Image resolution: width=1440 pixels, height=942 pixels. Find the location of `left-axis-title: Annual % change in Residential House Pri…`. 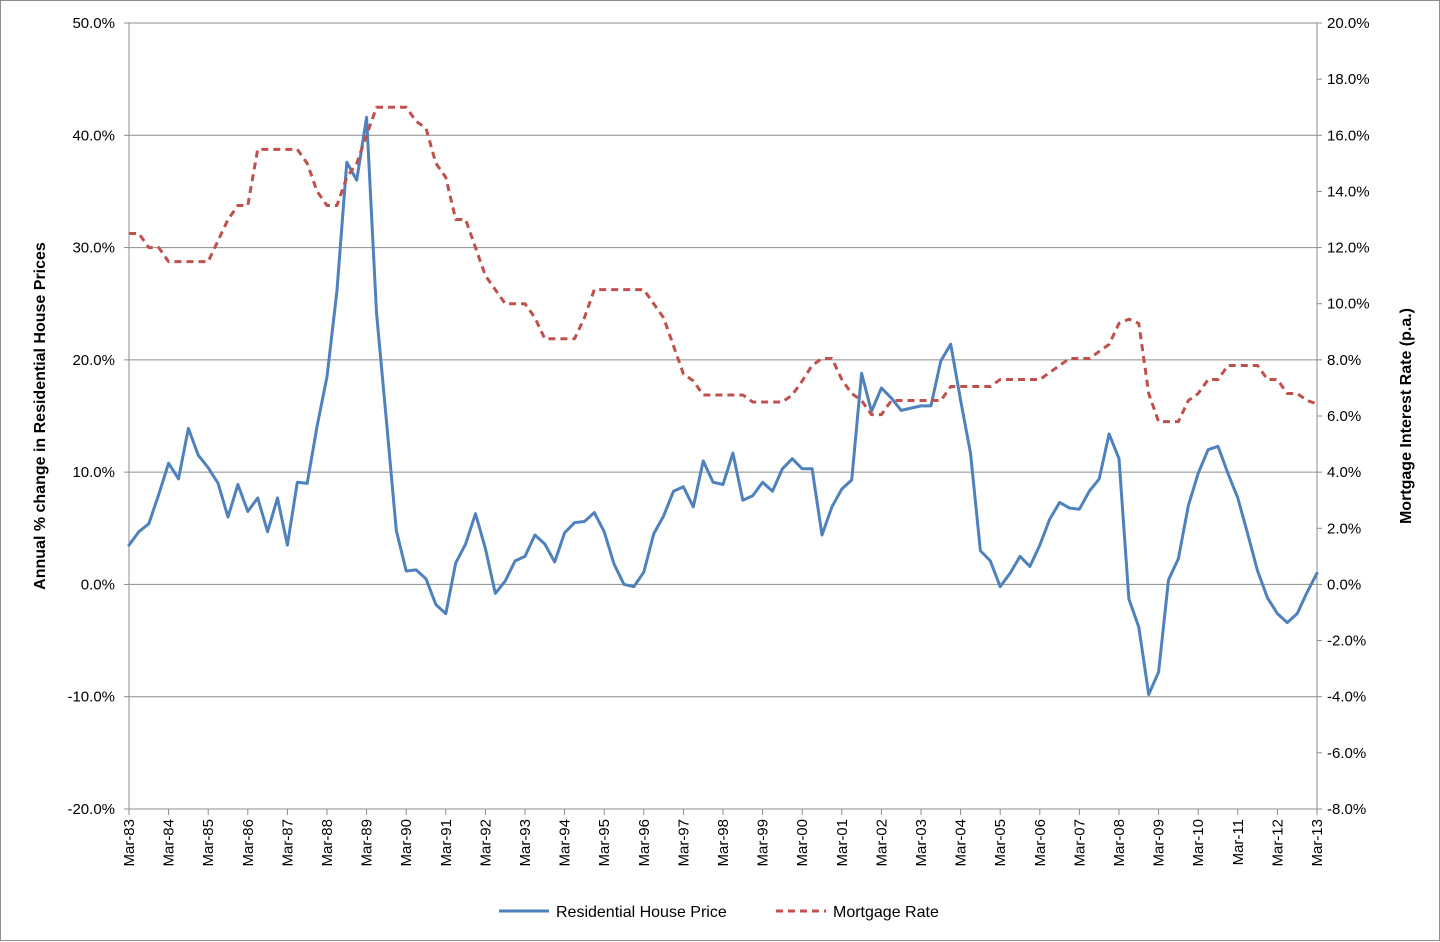

left-axis-title: Annual % change in Residential House Pri… is located at coordinates (40, 416).